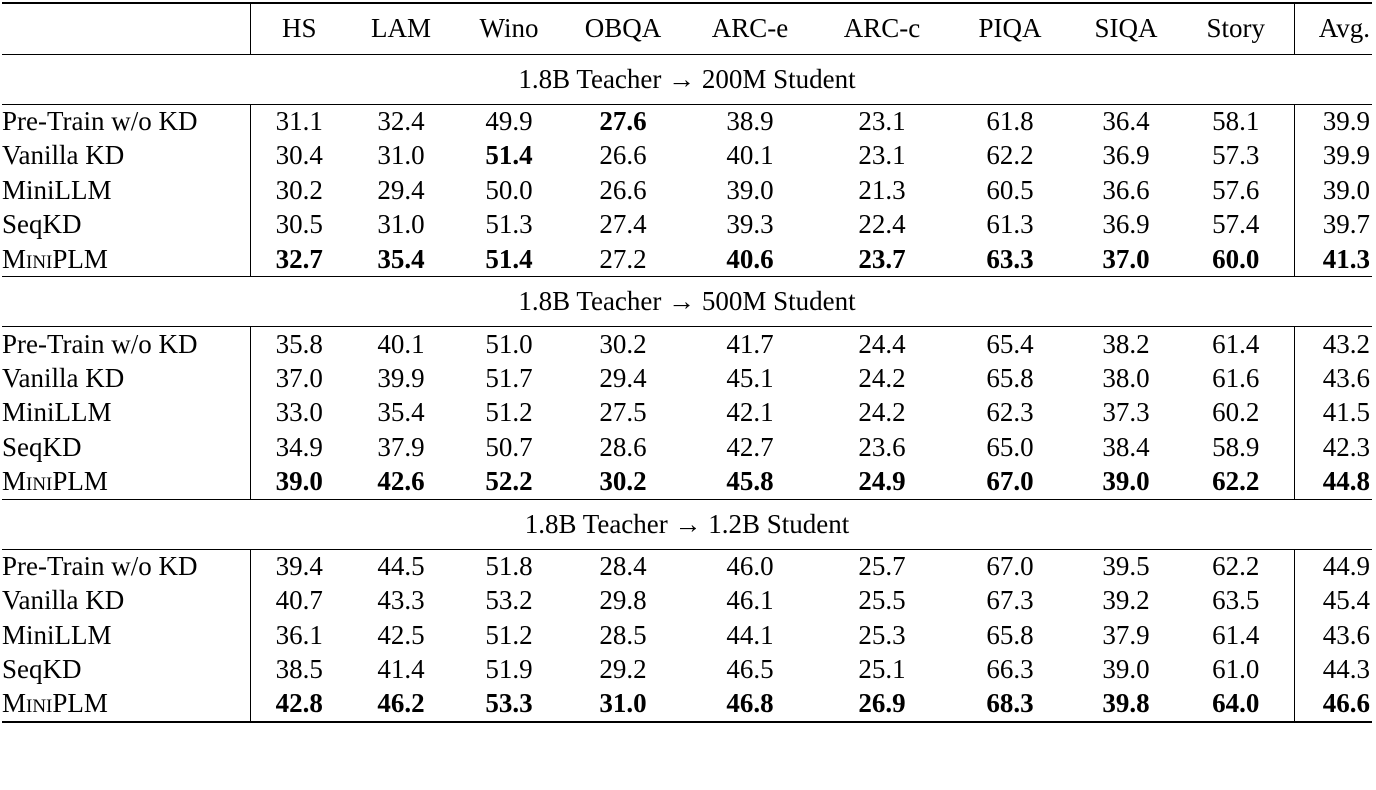 This screenshot has height=790, width=1376. I want to click on score-cell: 62.2, so click(1236, 481).